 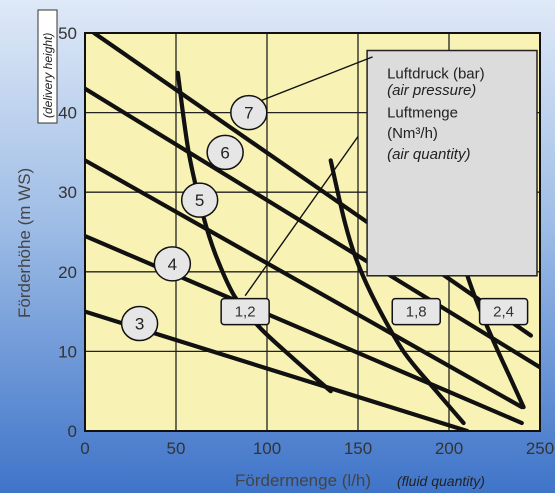 What do you see at coordinates (540, 448) in the screenshot?
I see `x-tick-label-5: 250` at bounding box center [540, 448].